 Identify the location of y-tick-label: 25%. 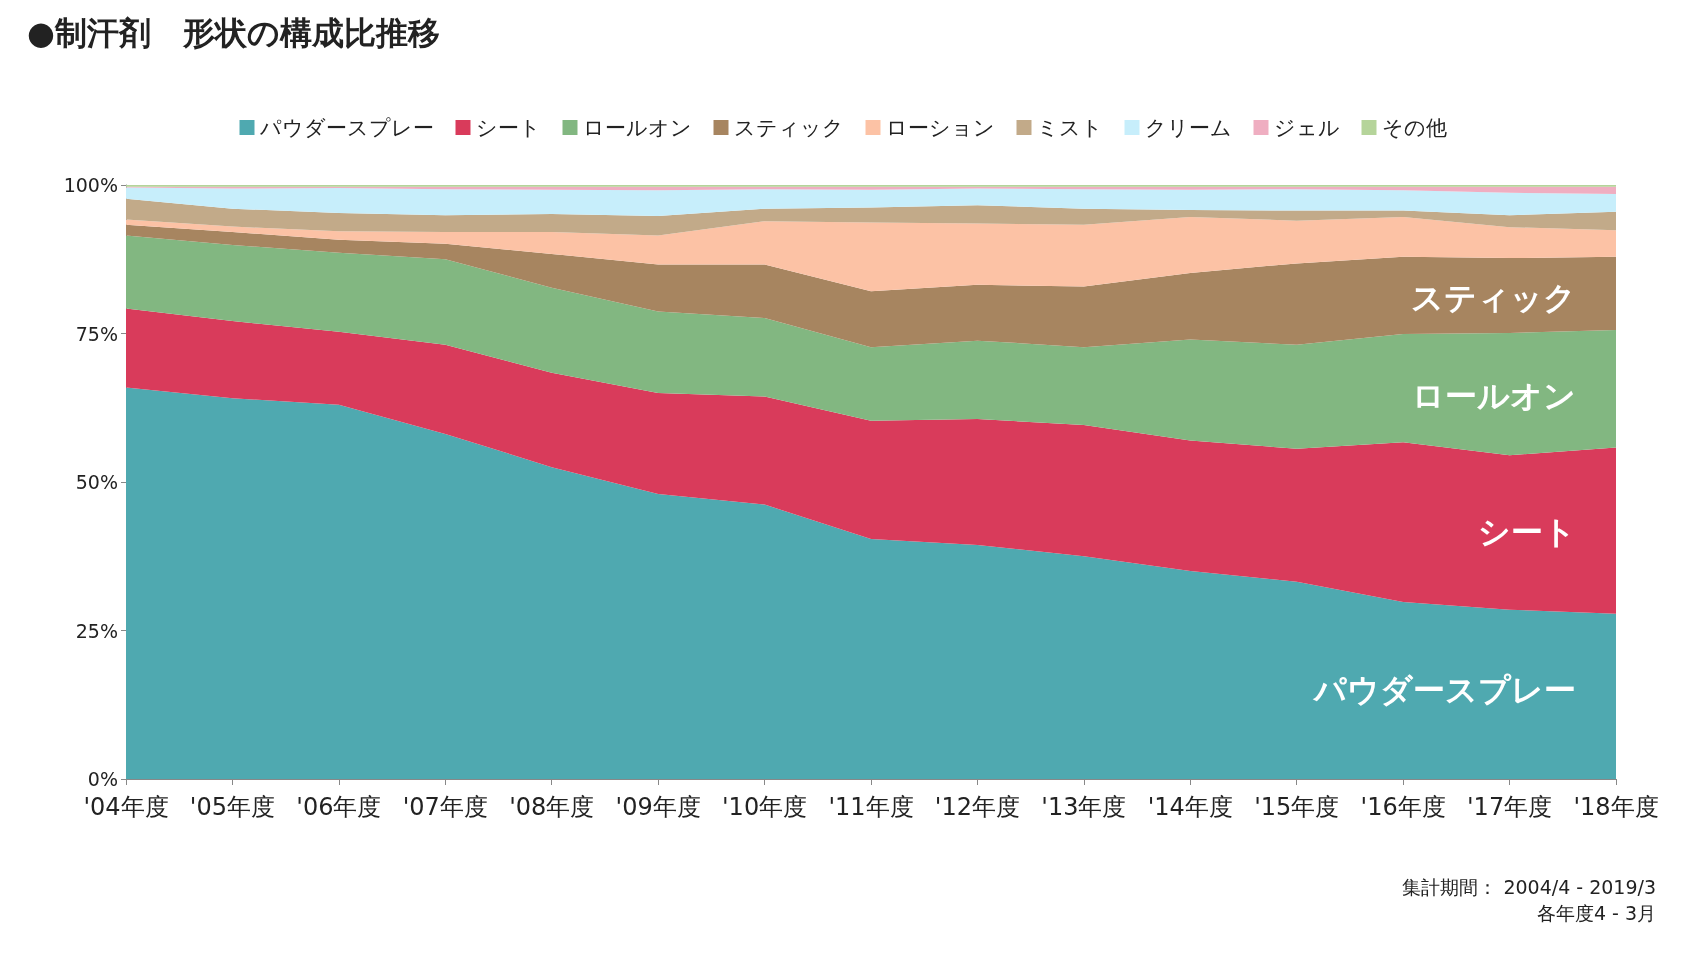
(96, 630).